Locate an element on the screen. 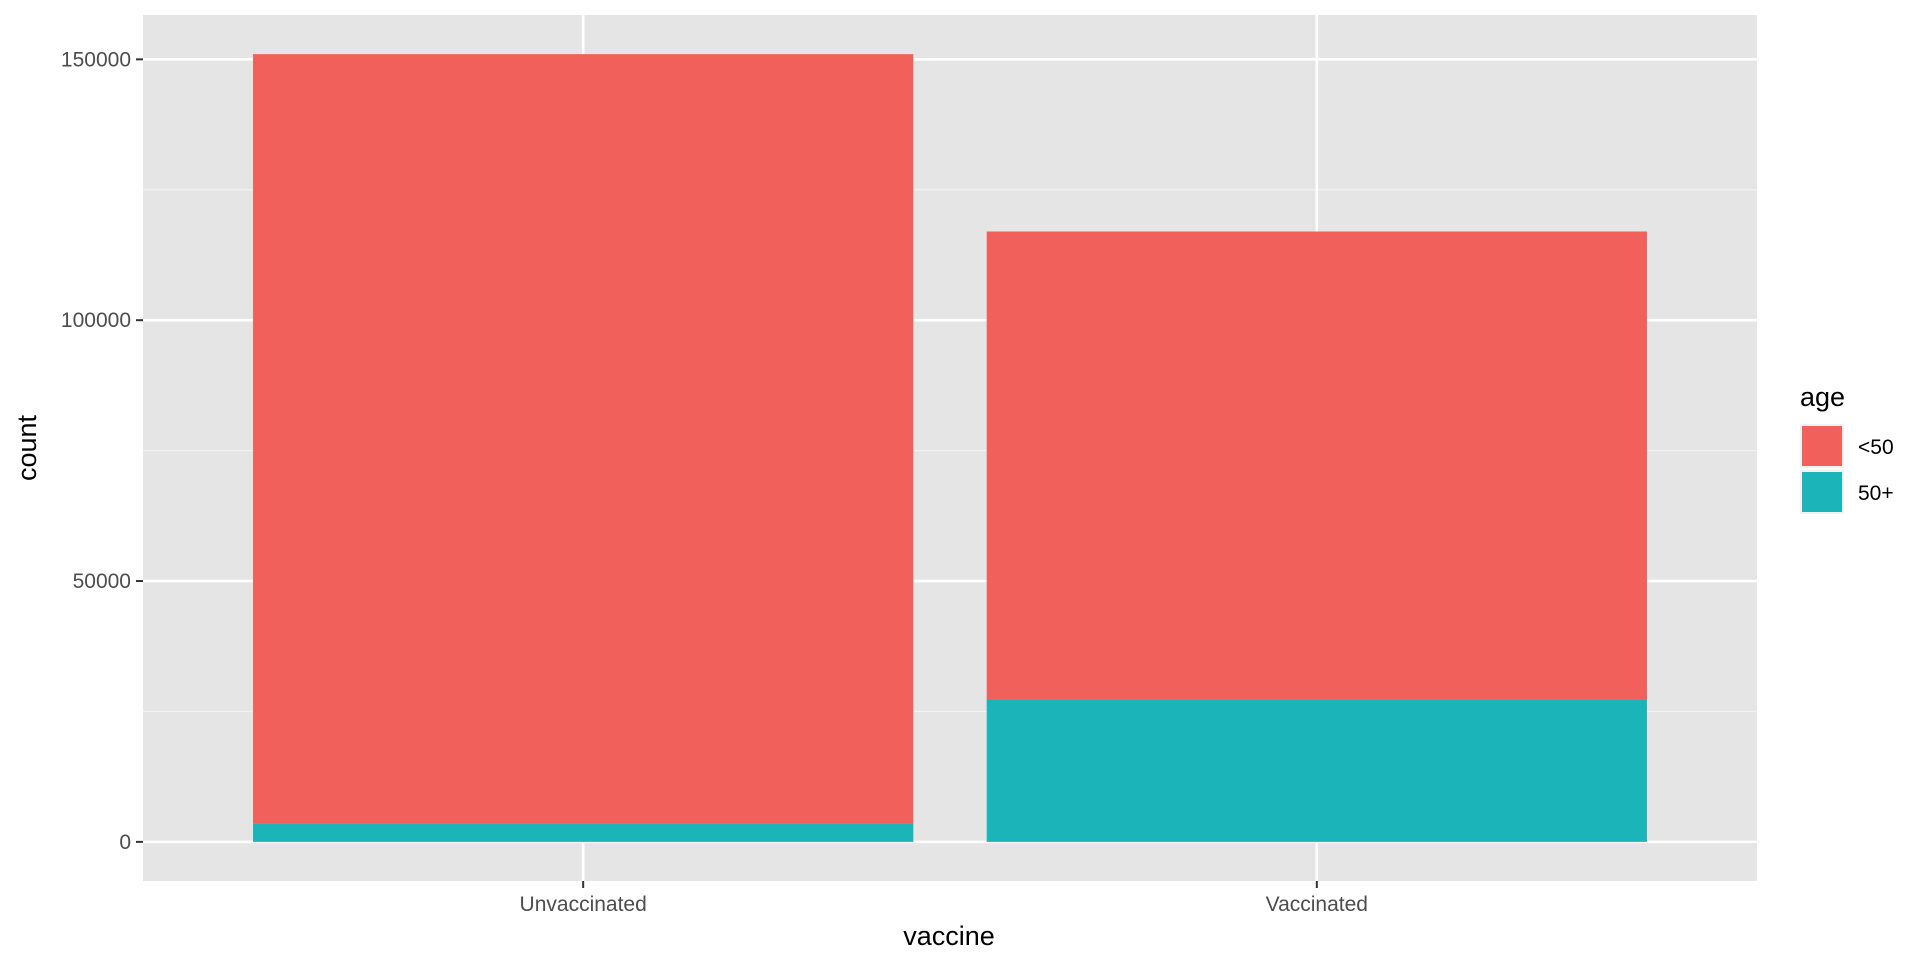 This screenshot has width=1920, height=960. legend-label: 50+ is located at coordinates (1876, 493).